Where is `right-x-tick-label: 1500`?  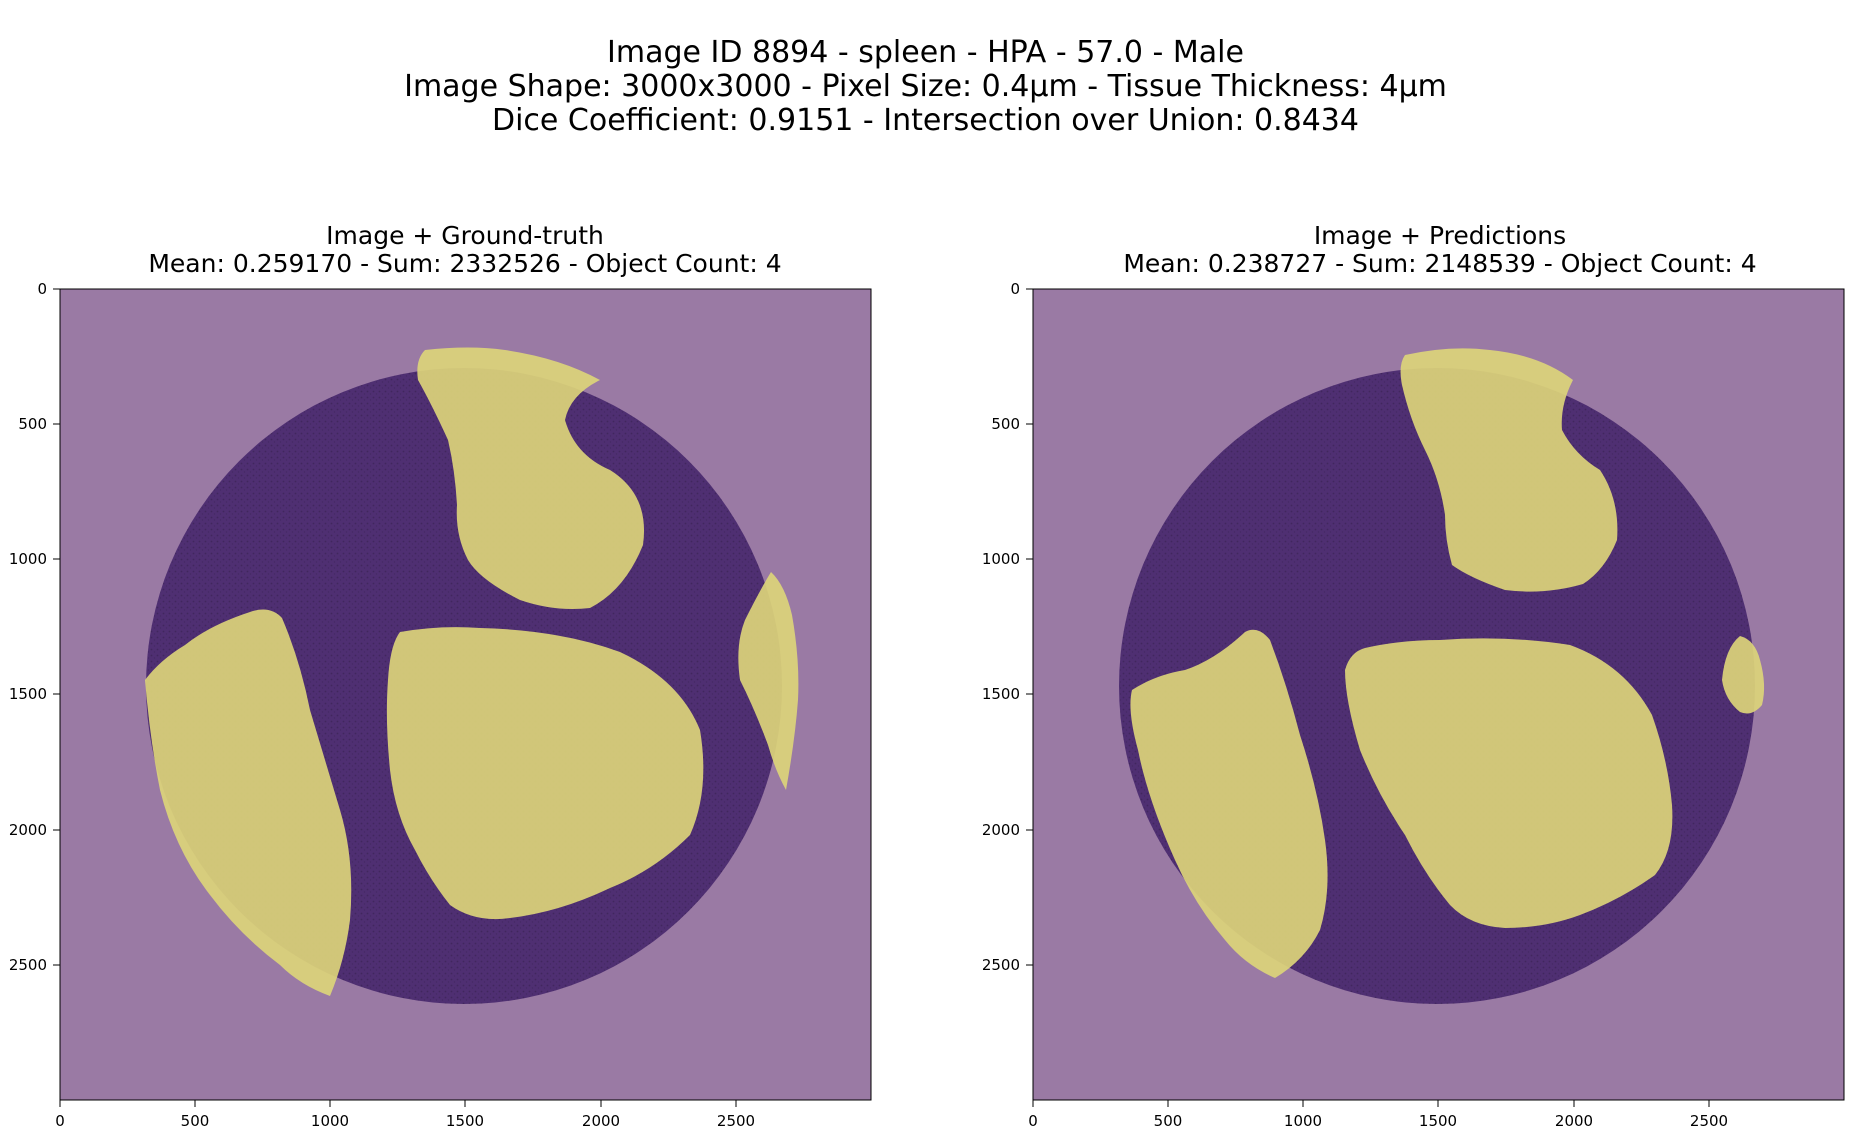 right-x-tick-label: 1500 is located at coordinates (1438, 1121).